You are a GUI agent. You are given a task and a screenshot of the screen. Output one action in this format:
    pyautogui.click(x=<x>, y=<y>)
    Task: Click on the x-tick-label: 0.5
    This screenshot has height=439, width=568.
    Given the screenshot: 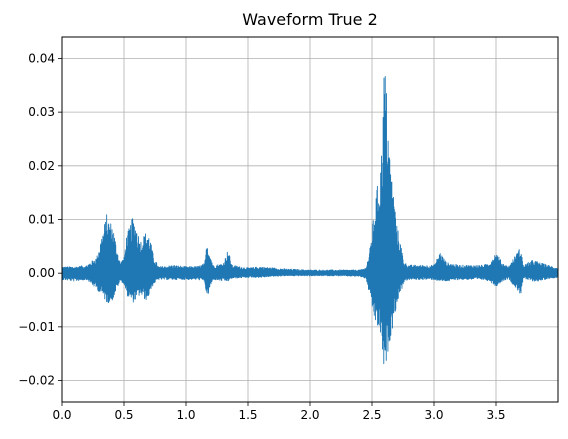 What is the action you would take?
    pyautogui.click(x=123, y=415)
    